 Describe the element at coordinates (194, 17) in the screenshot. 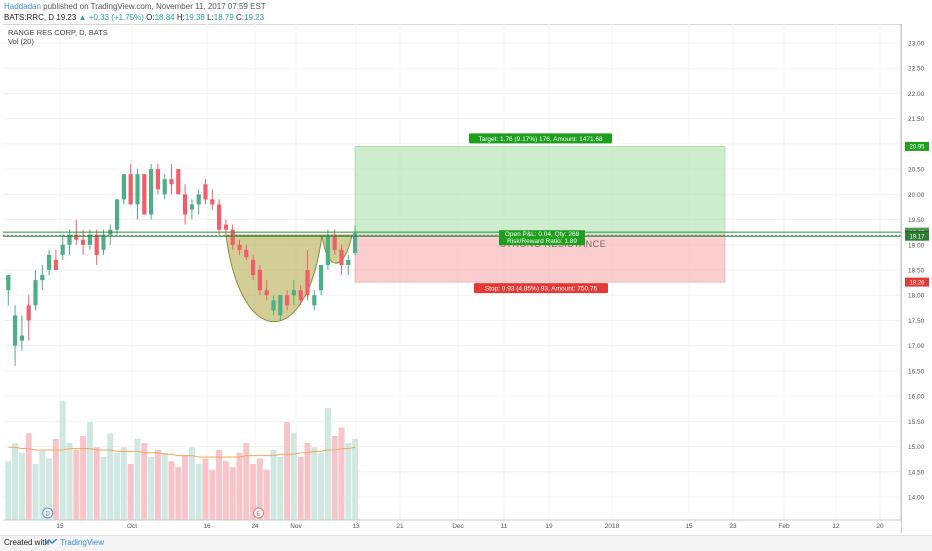

I see `high-value: 19.38` at that location.